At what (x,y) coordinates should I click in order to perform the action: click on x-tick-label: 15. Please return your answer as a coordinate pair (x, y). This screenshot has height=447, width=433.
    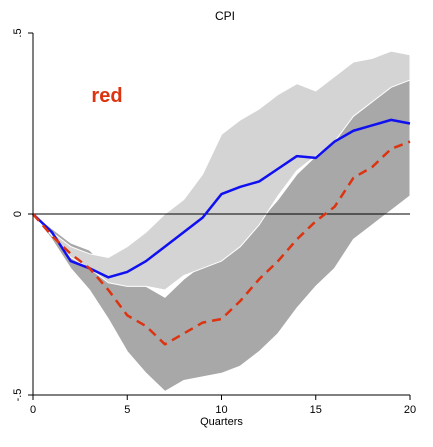
    Looking at the image, I should click on (316, 410).